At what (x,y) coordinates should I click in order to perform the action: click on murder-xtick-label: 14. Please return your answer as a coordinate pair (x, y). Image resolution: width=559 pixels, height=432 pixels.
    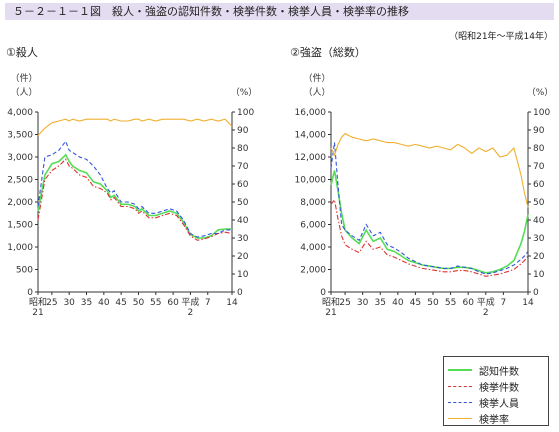
    Looking at the image, I should click on (232, 303).